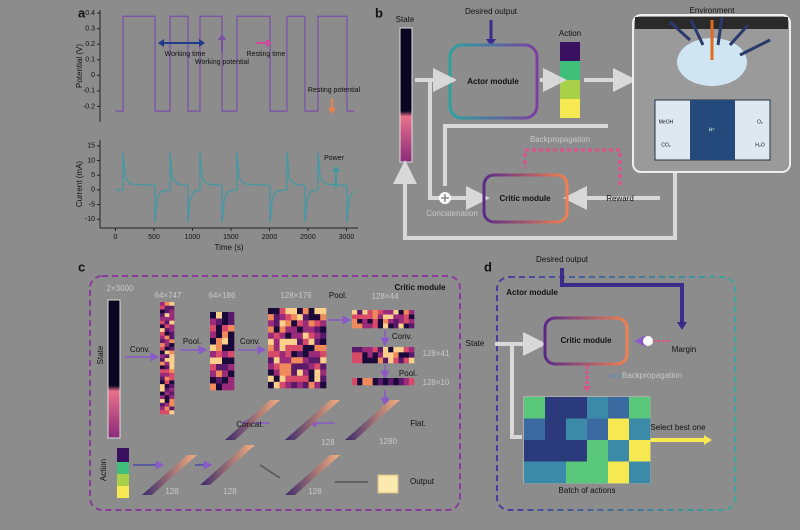 The height and width of the screenshot is (530, 800). I want to click on cell-label: H⁺, so click(712, 130).